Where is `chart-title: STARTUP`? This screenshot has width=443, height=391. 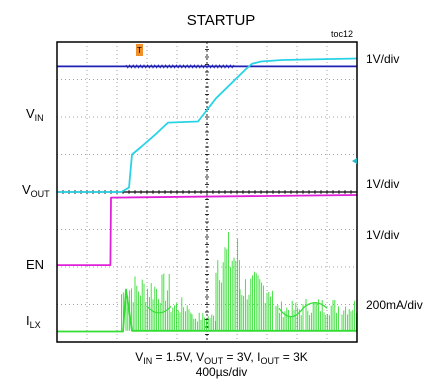 chart-title: STARTUP is located at coordinates (221, 20).